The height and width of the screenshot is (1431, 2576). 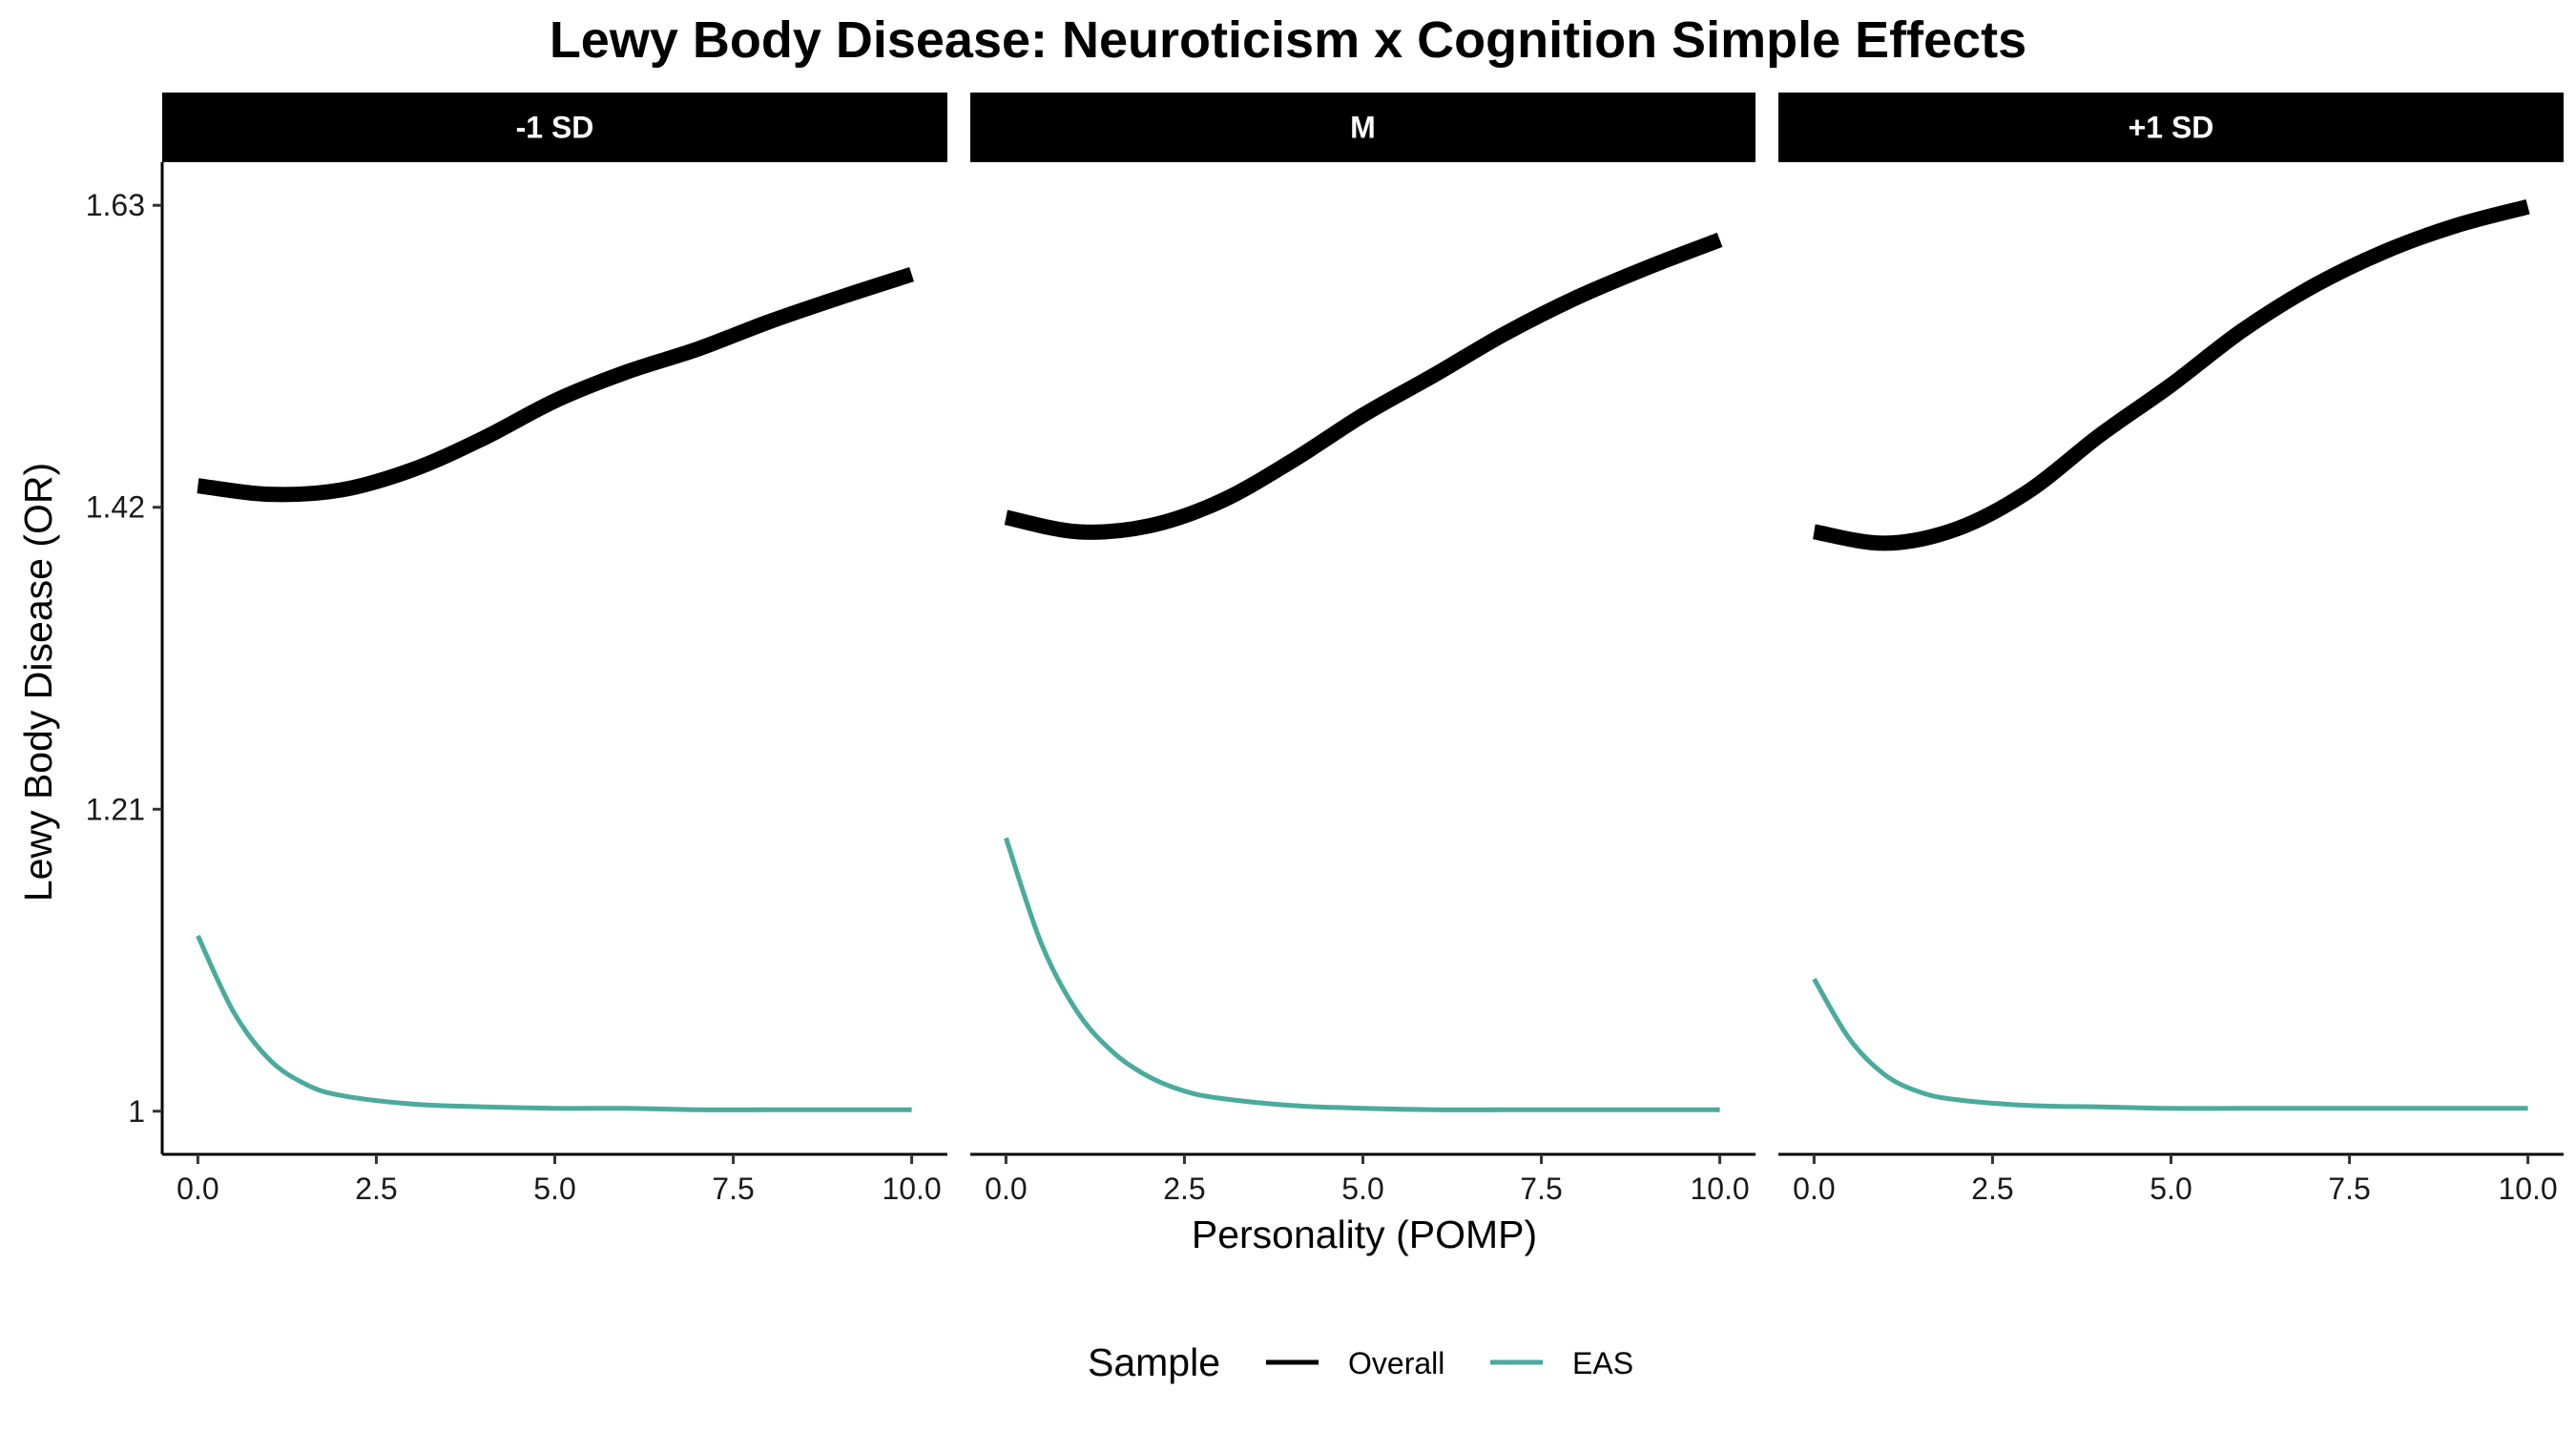 I want to click on legend: Sample Overall EAS, so click(x=1360, y=1362).